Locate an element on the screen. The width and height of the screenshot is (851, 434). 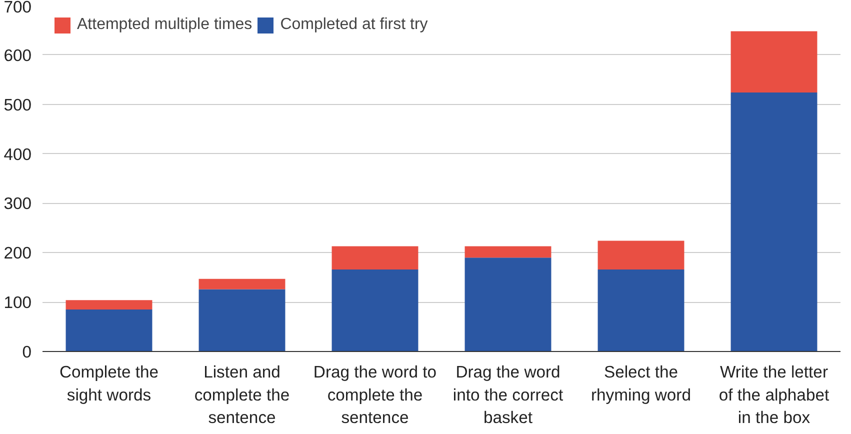
x-tick-label: Drag the word to complete the sentence is located at coordinates (375, 395).